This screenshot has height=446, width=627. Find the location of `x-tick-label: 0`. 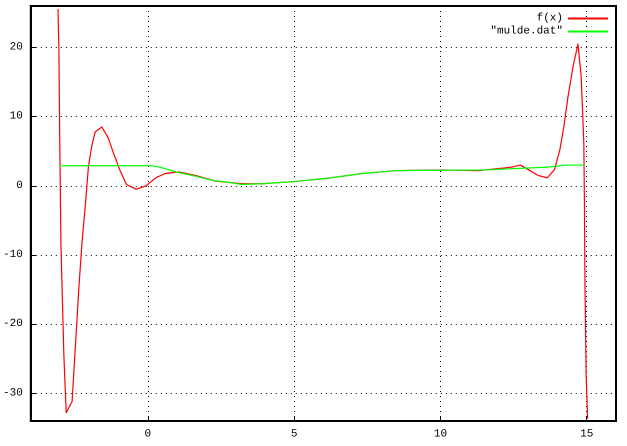

x-tick-label: 0 is located at coordinates (148, 434).